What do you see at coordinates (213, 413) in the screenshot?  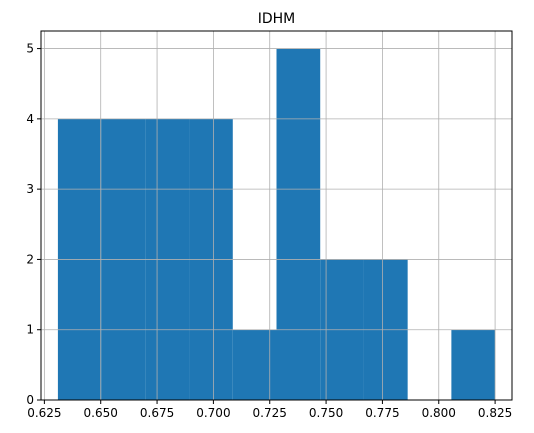 I see `x-tick-label: 0.700` at bounding box center [213, 413].